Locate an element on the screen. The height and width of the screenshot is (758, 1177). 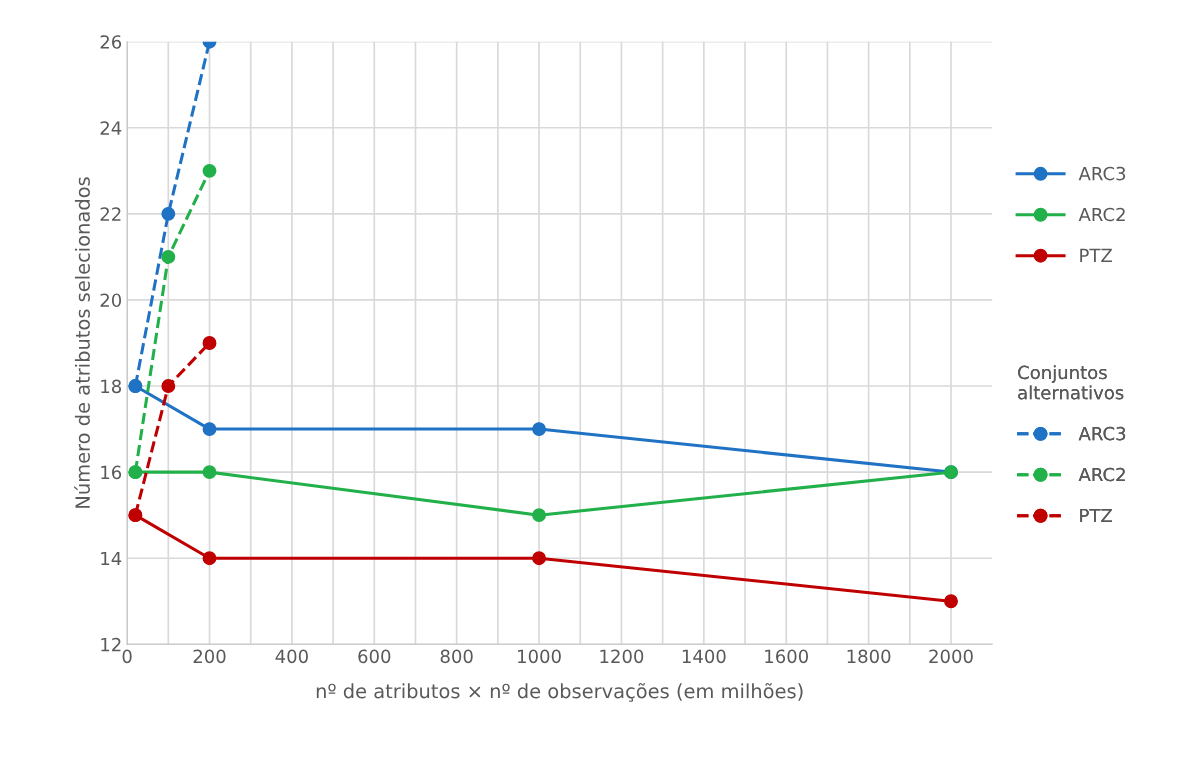
y-tick-label: 22 is located at coordinates (110, 214).